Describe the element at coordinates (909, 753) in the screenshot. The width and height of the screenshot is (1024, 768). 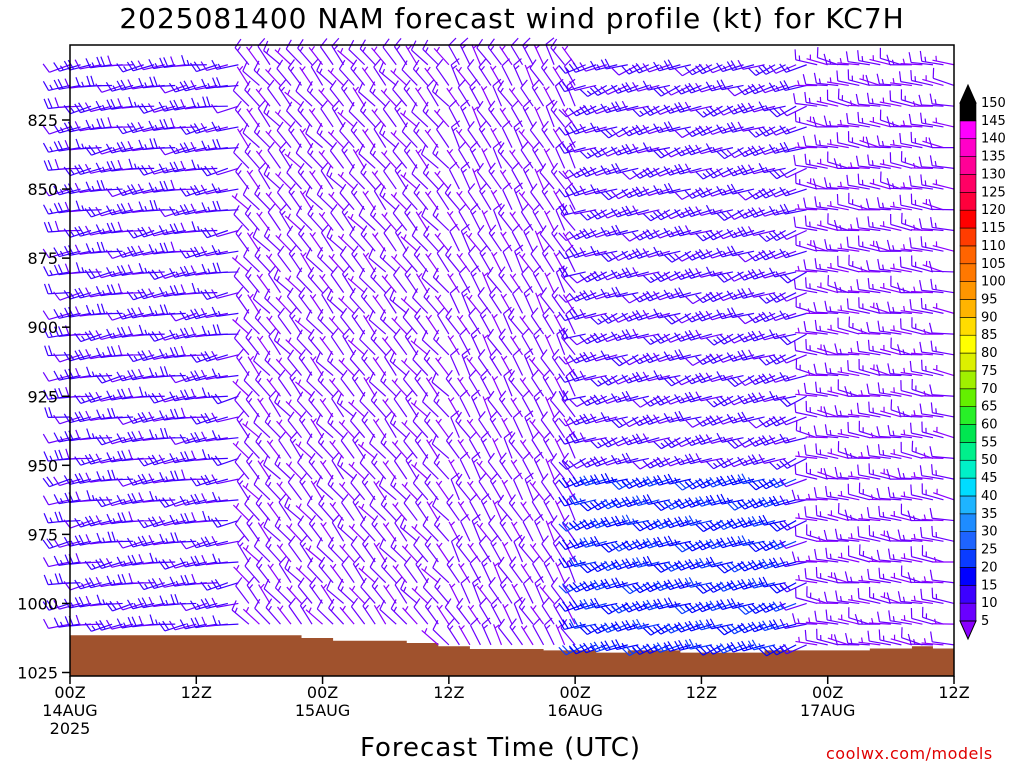
I see `site-watermark: coolwx.com/models` at that location.